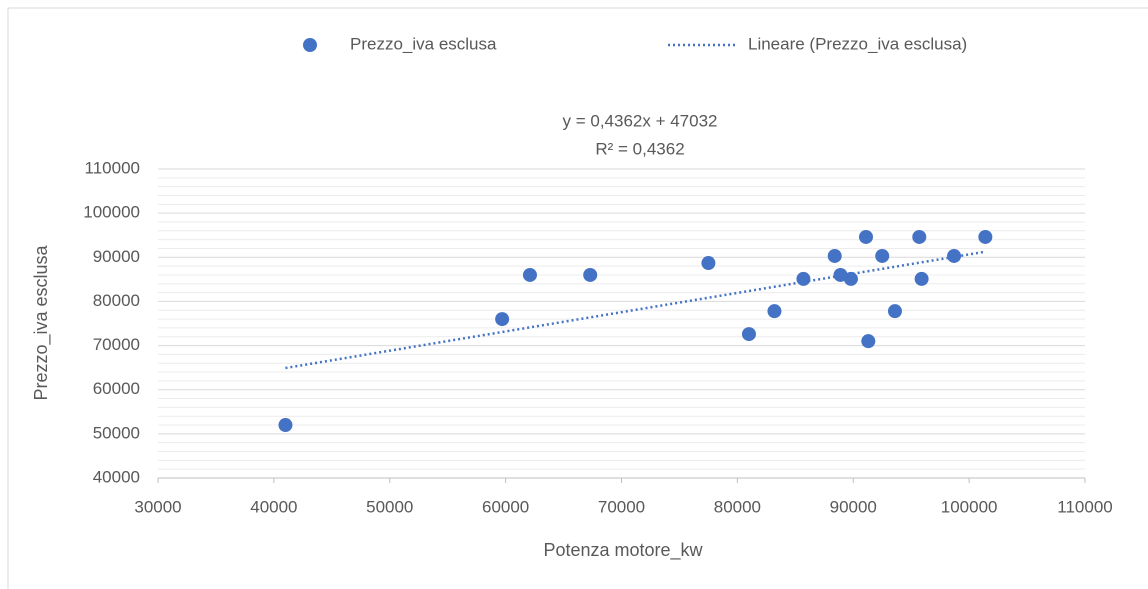 This screenshot has height=589, width=1148. What do you see at coordinates (969, 506) in the screenshot?
I see `x-tick-label: 100000` at bounding box center [969, 506].